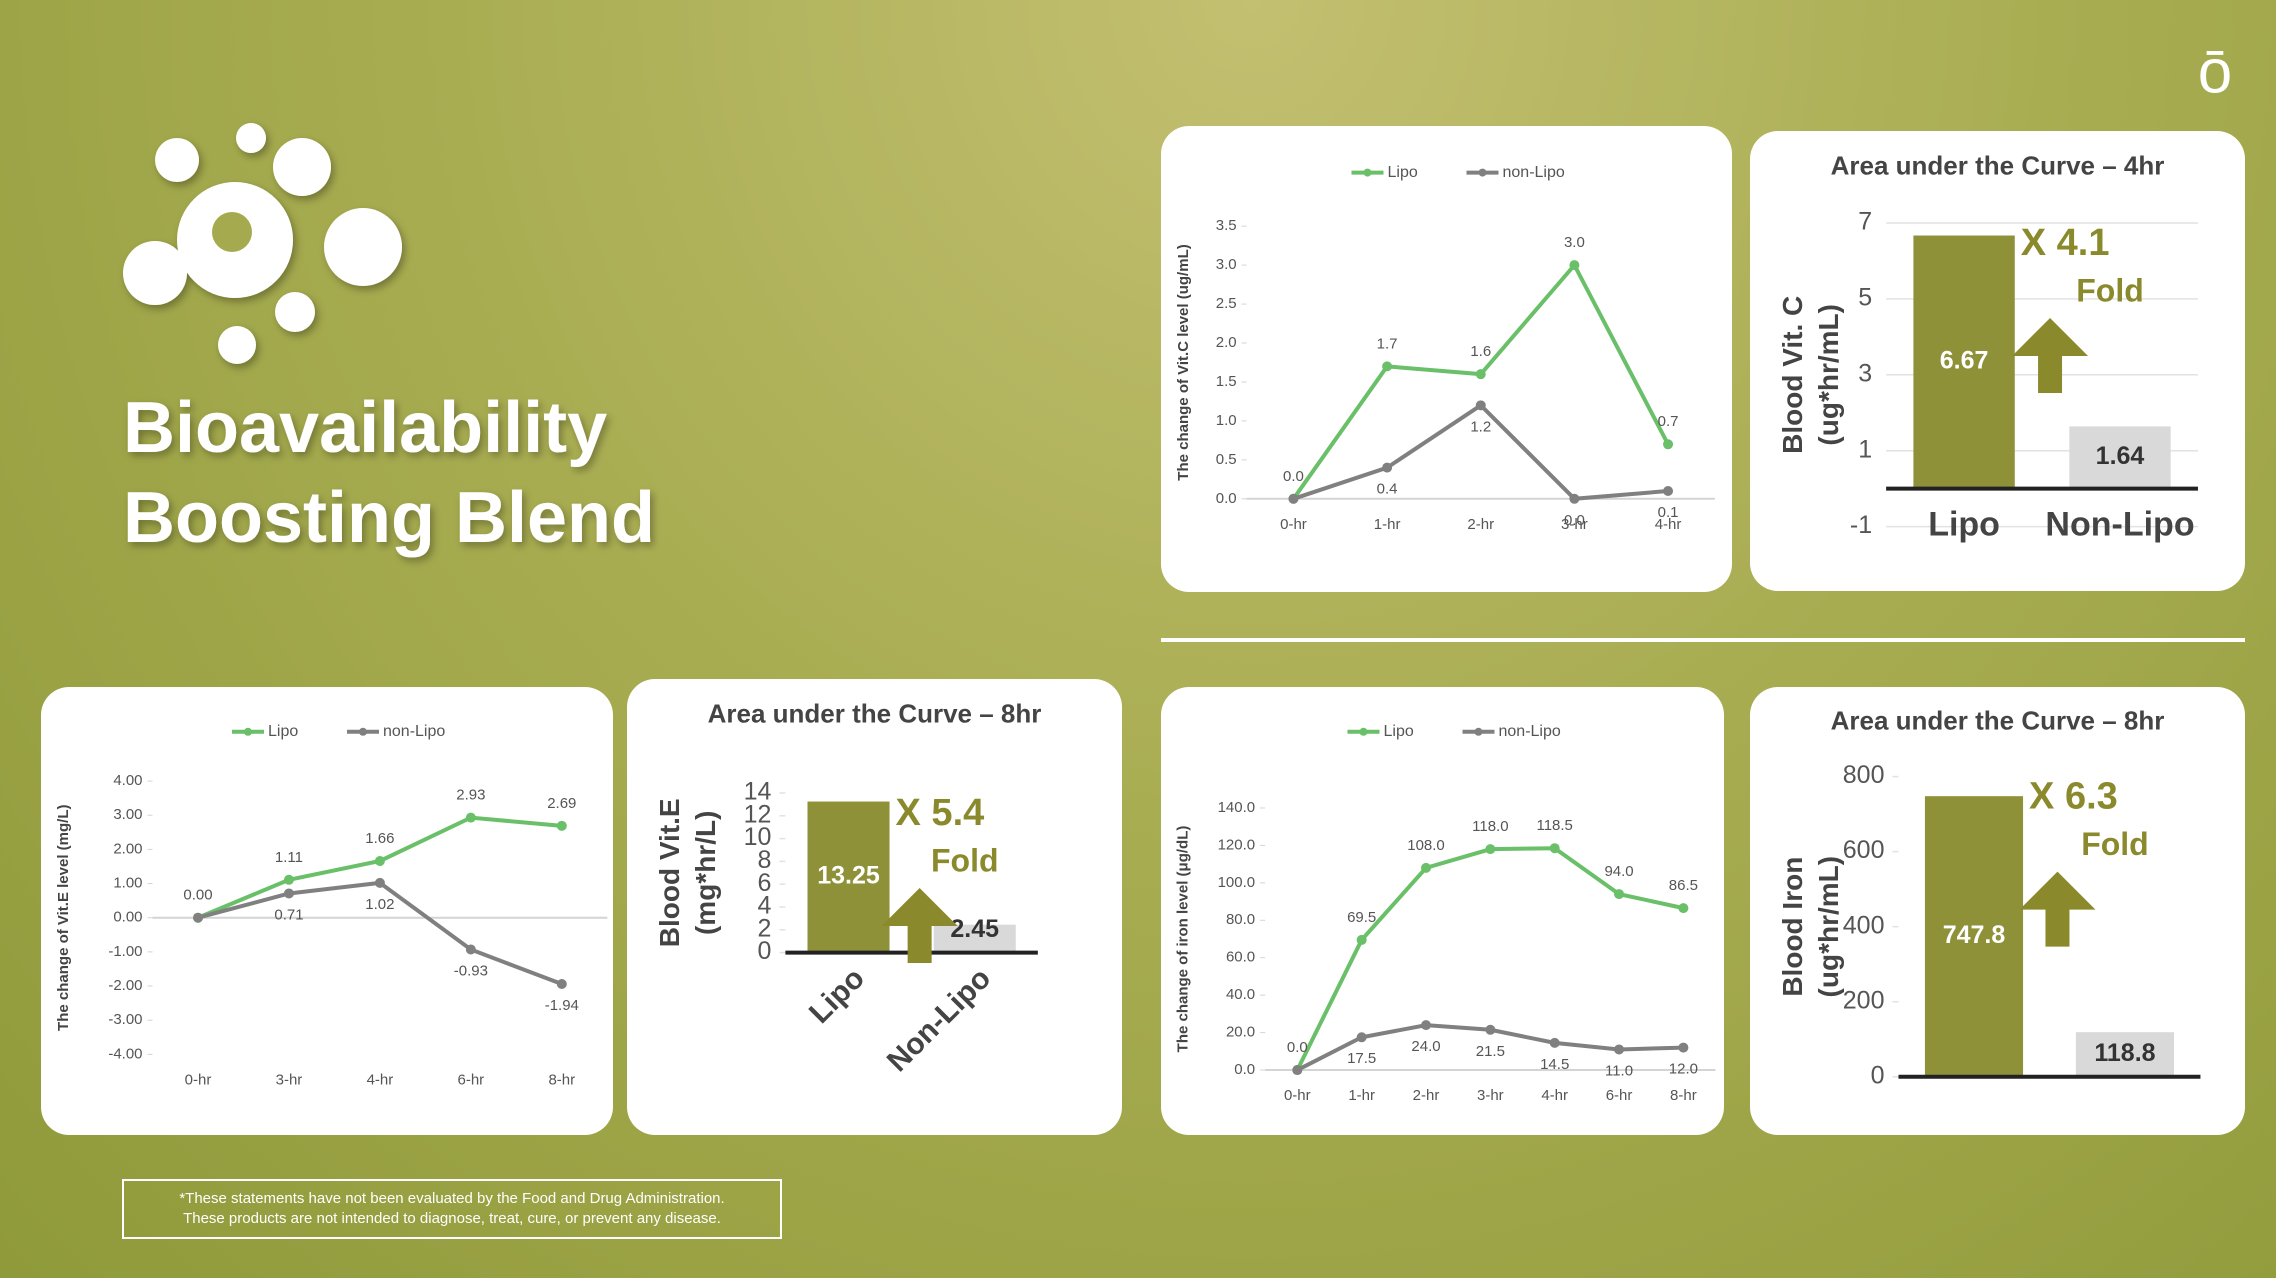 Image resolution: width=2276 pixels, height=1278 pixels. Describe the element at coordinates (125, 985) in the screenshot. I see `y-tick-label: -2.00` at that location.